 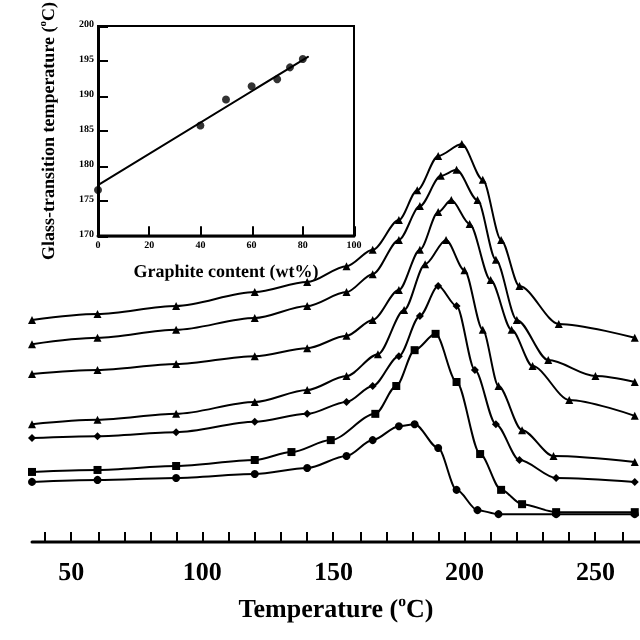 I want to click on x-tick-label: 150, so click(x=333, y=570).